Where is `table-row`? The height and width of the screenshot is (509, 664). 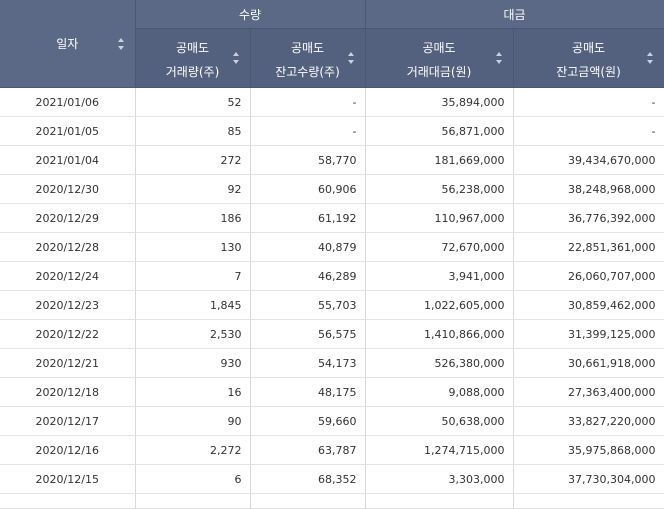 table-row is located at coordinates (332, 501).